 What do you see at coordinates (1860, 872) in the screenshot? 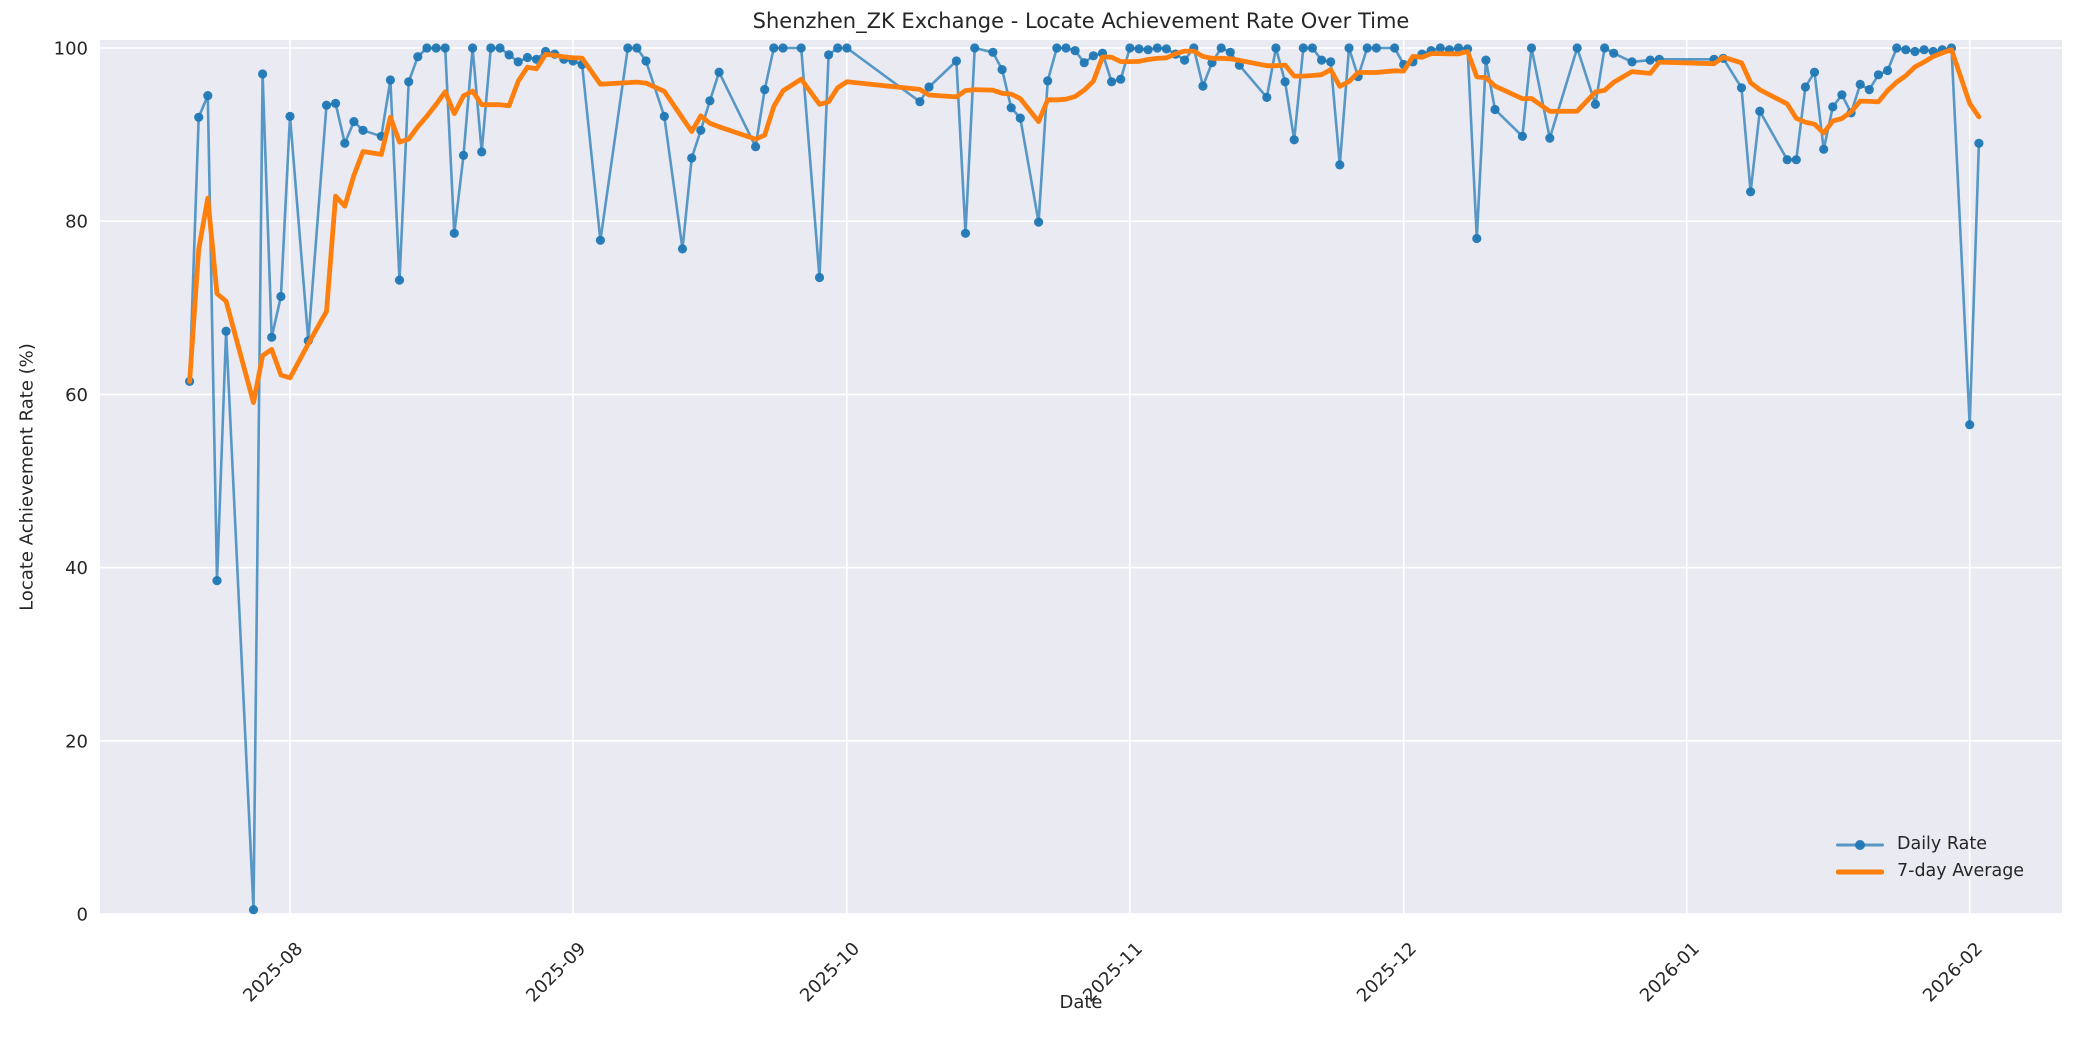
I see `seven-day-average-legend-swatch` at bounding box center [1860, 872].